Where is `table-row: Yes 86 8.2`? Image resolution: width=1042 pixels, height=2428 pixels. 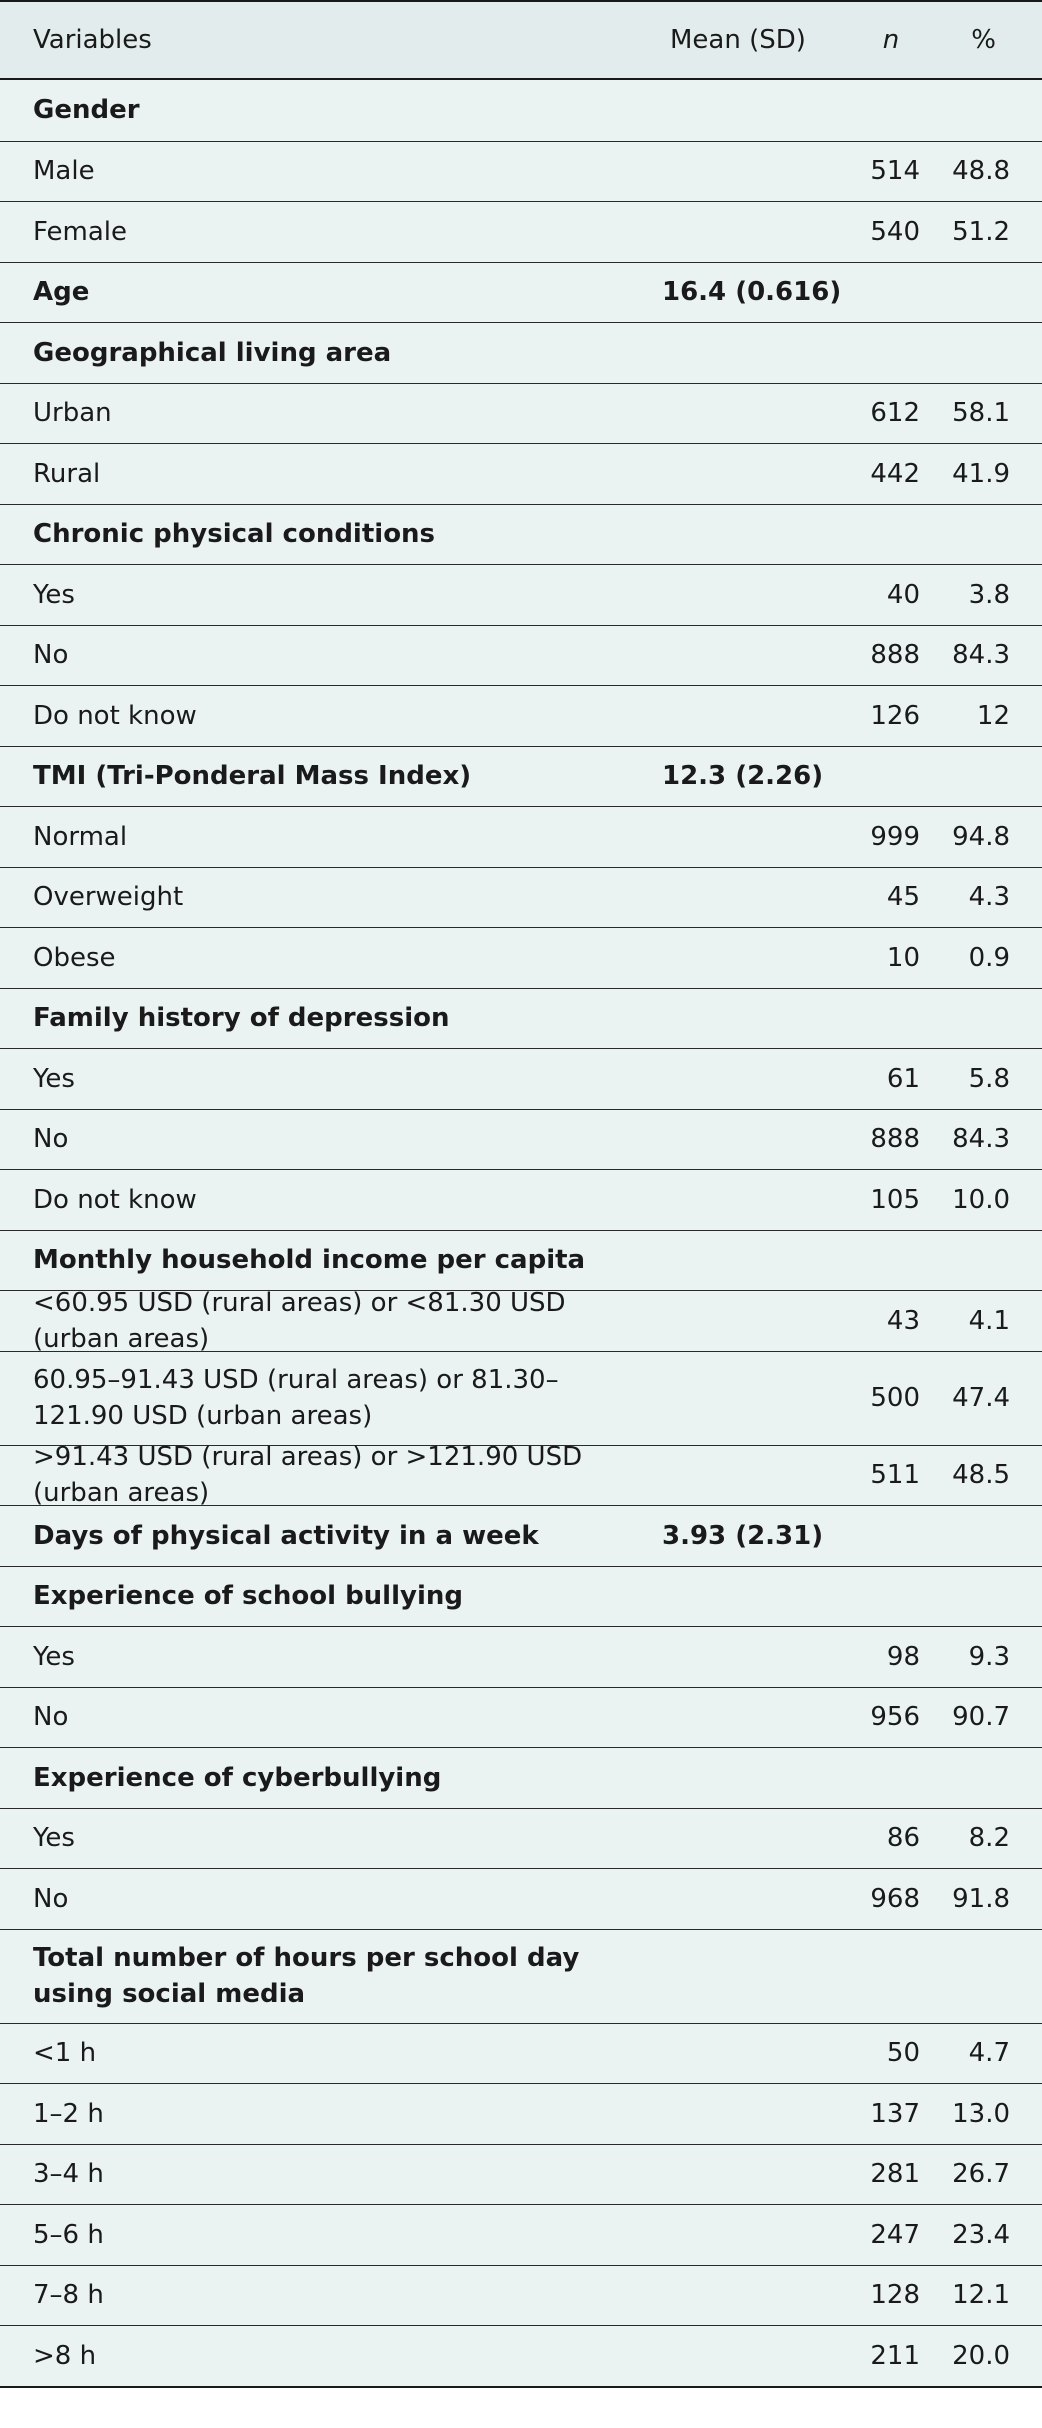 table-row: Yes 86 8.2 is located at coordinates (521, 1838).